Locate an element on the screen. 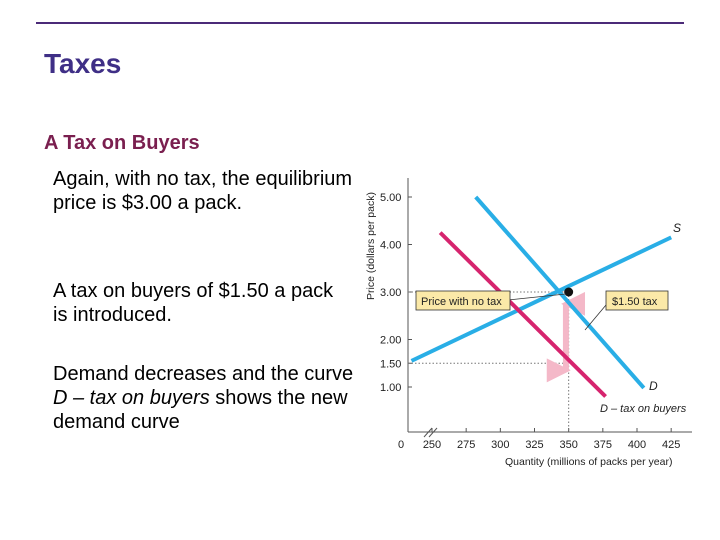 This screenshot has height=540, width=720. y-tick-label: 5.00 is located at coordinates (390, 198).